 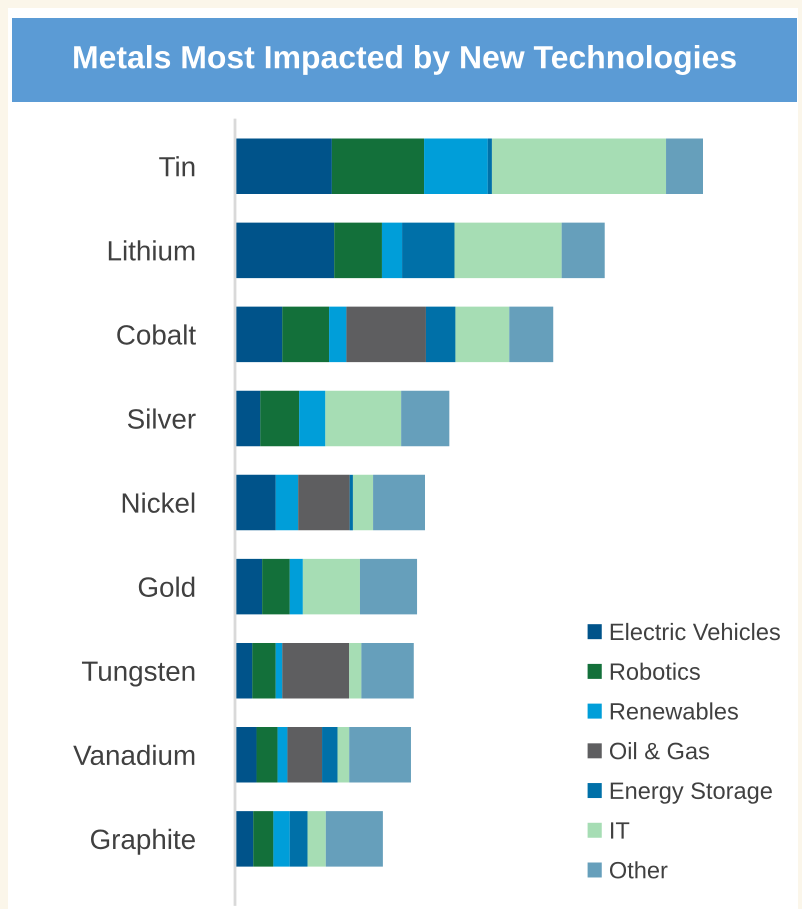 I want to click on chart-title: Metals Most Impacted by New Technologies, so click(x=405, y=60).